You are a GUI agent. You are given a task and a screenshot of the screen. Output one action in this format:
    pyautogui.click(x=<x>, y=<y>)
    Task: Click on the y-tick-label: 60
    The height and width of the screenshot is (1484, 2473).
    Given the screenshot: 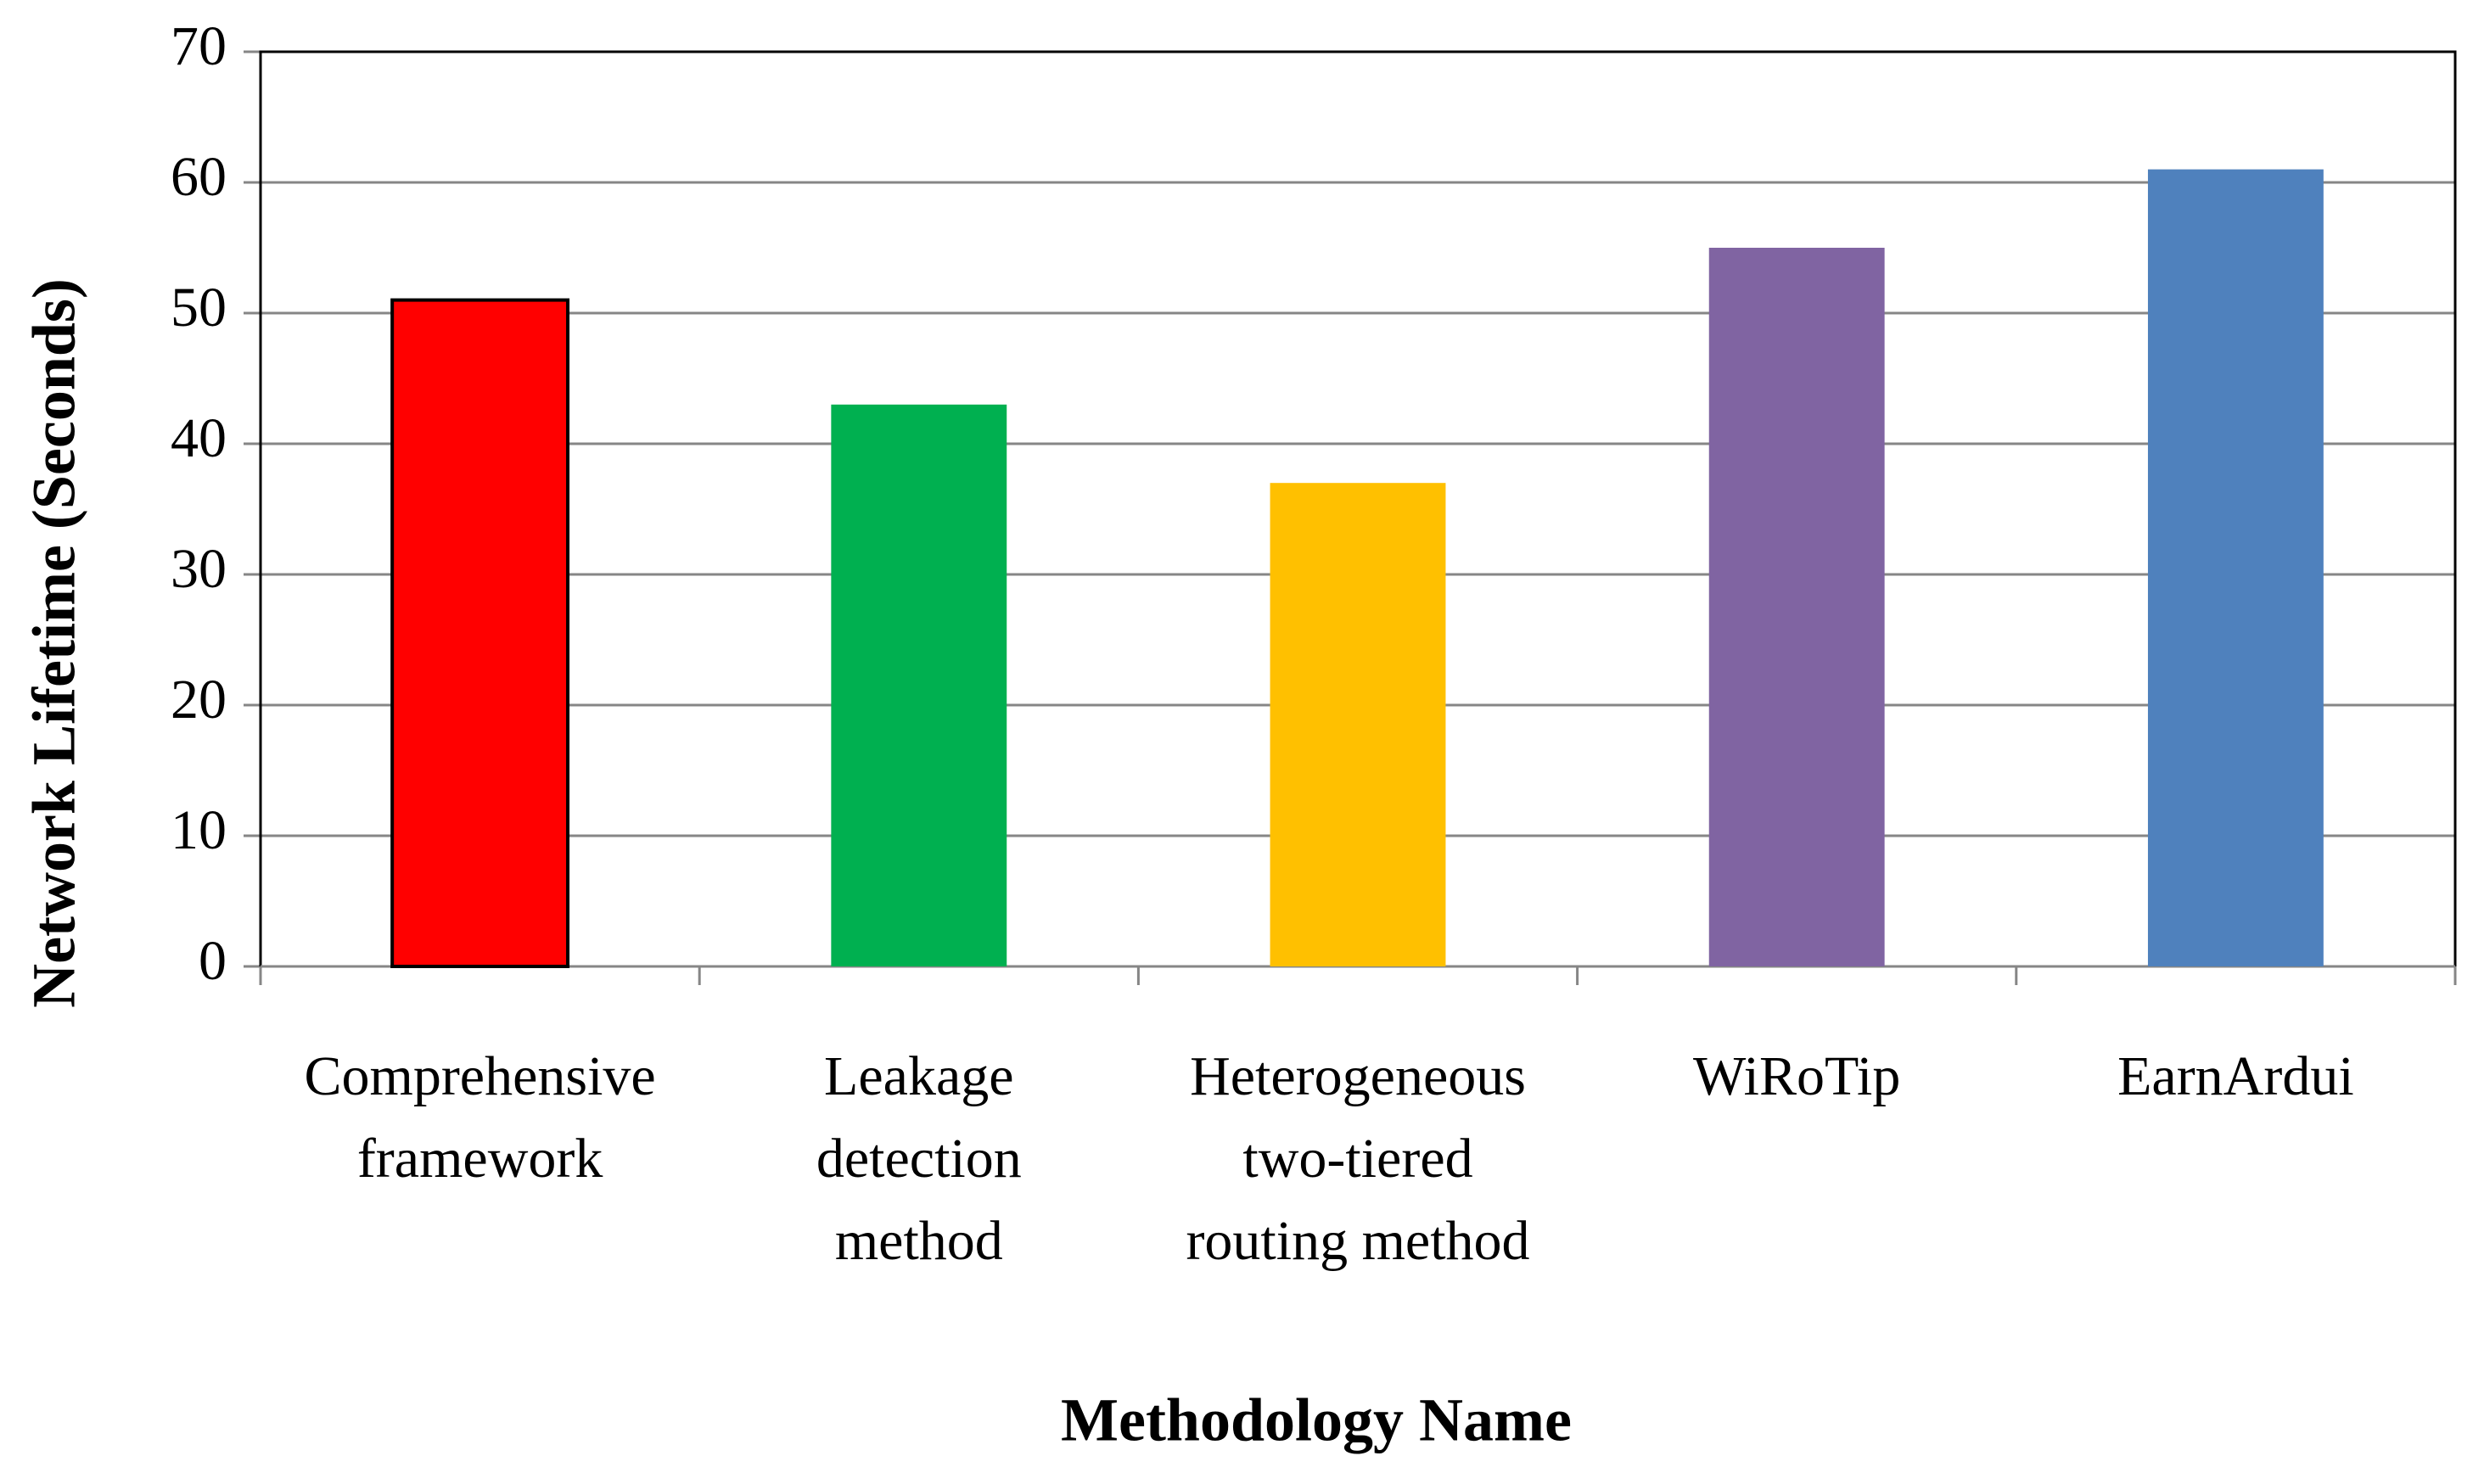 What is the action you would take?
    pyautogui.click(x=199, y=177)
    